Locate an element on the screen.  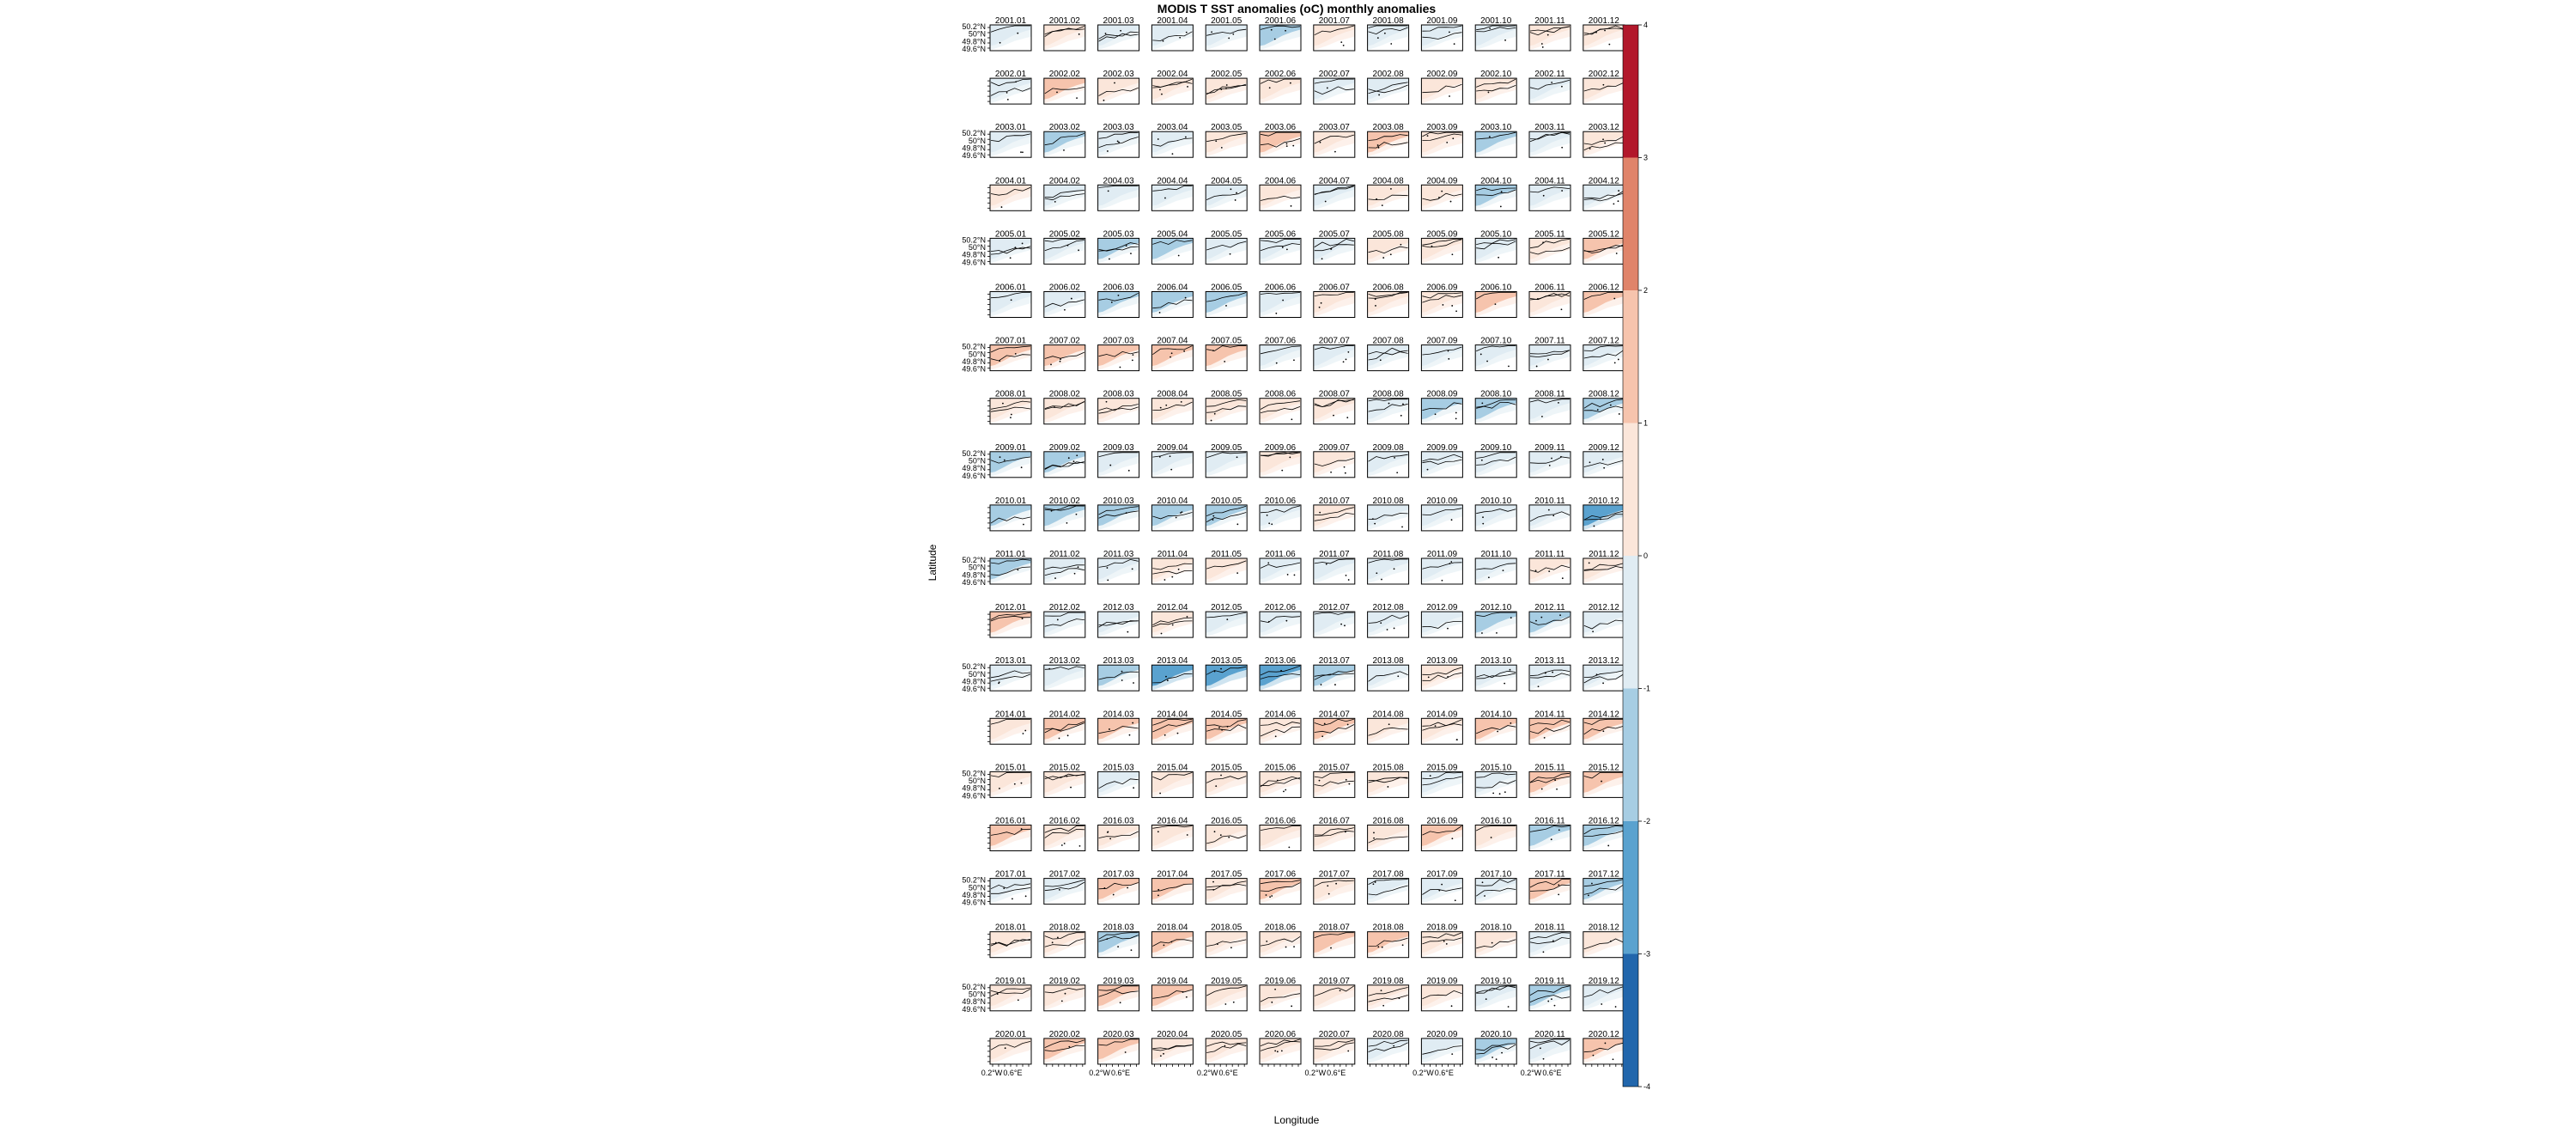
panel-2003-02: 2003.02 is located at coordinates (1064, 140).